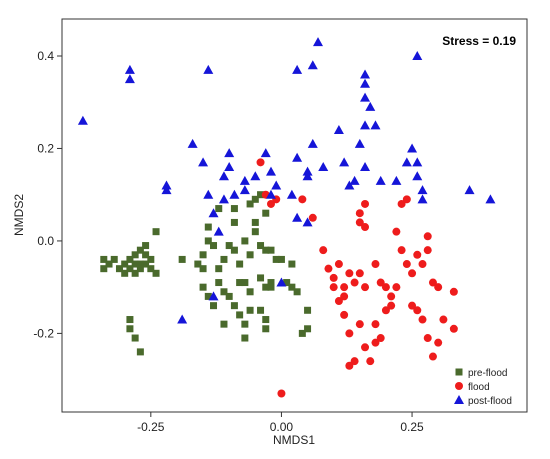 The image size is (550, 459). I want to click on y-tick-label: -0.2, so click(43, 333).